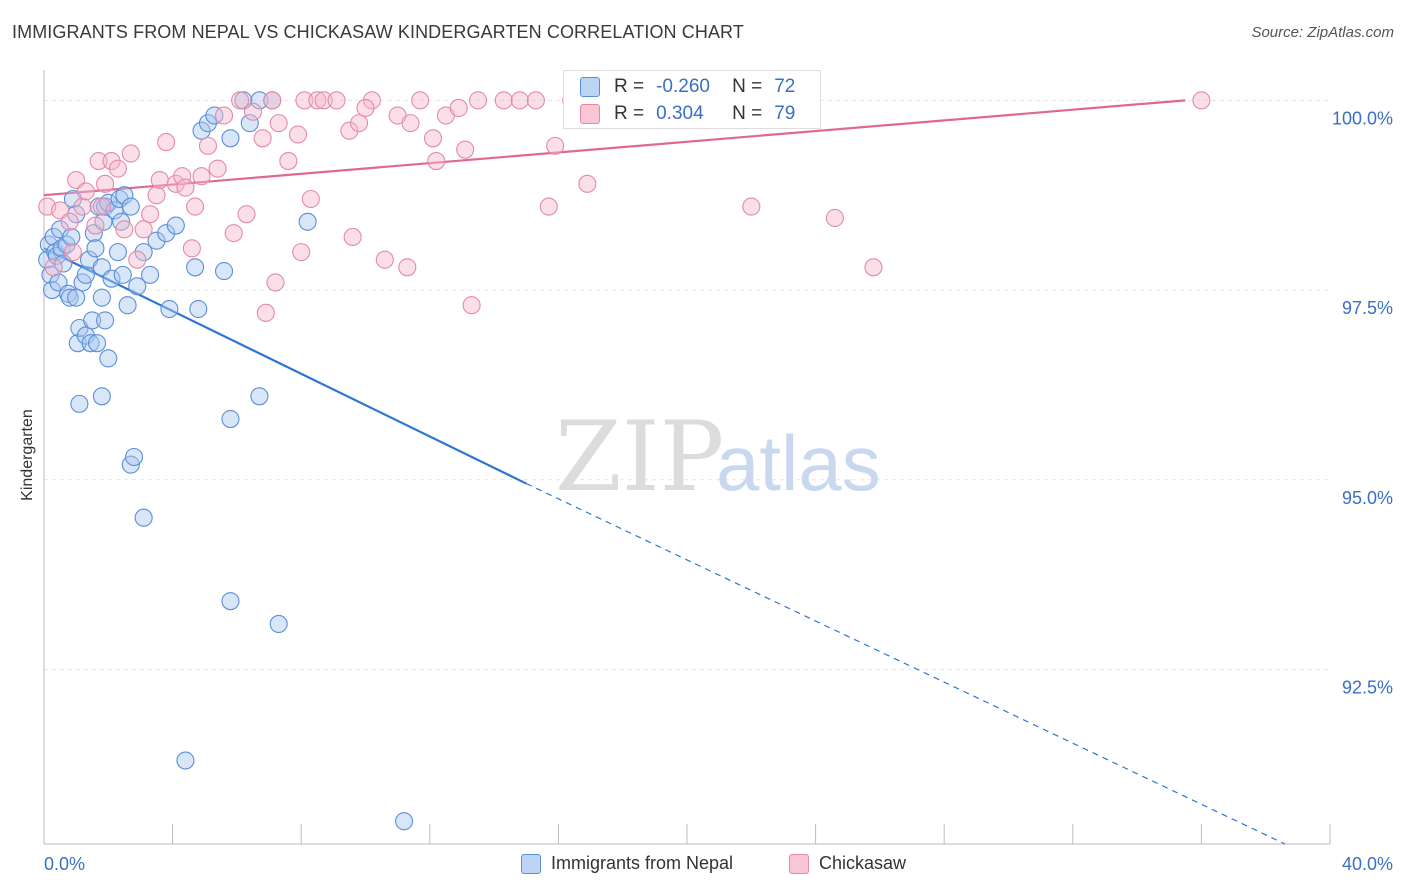 This screenshot has height=892, width=1406. Describe the element at coordinates (627, 863) in the screenshot. I see `legend-item-nepal: Immigrants from Nepal` at that location.